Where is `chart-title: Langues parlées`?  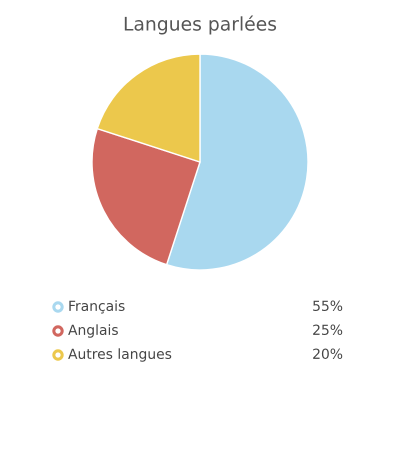 chart-title: Langues parlées is located at coordinates (200, 25).